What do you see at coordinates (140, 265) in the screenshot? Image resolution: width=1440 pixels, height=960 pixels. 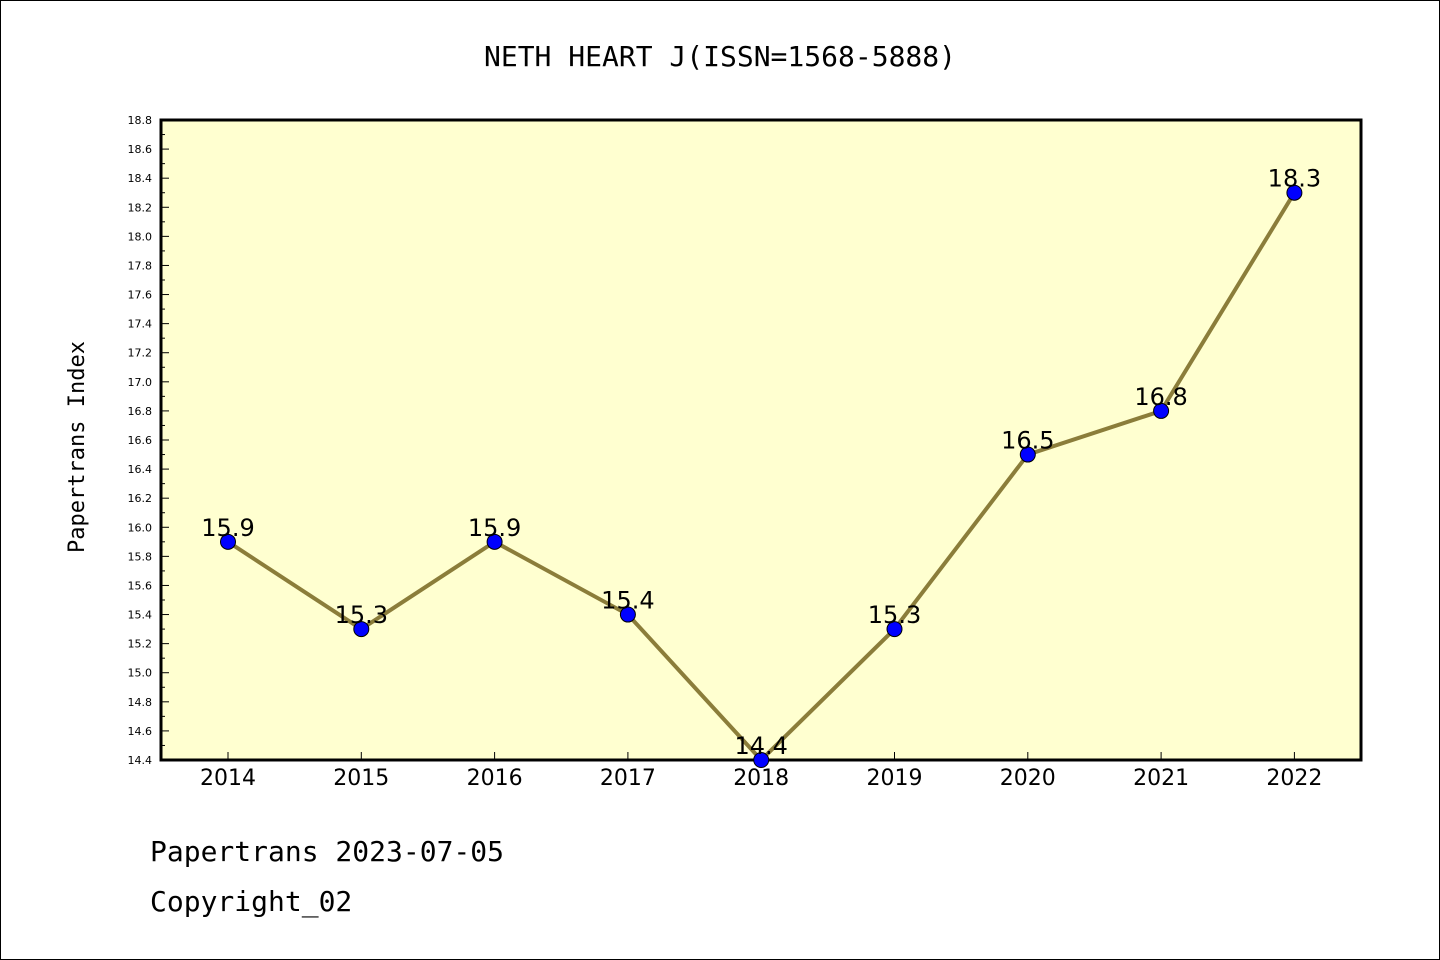 I see `y-tick-label: 17.8` at bounding box center [140, 265].